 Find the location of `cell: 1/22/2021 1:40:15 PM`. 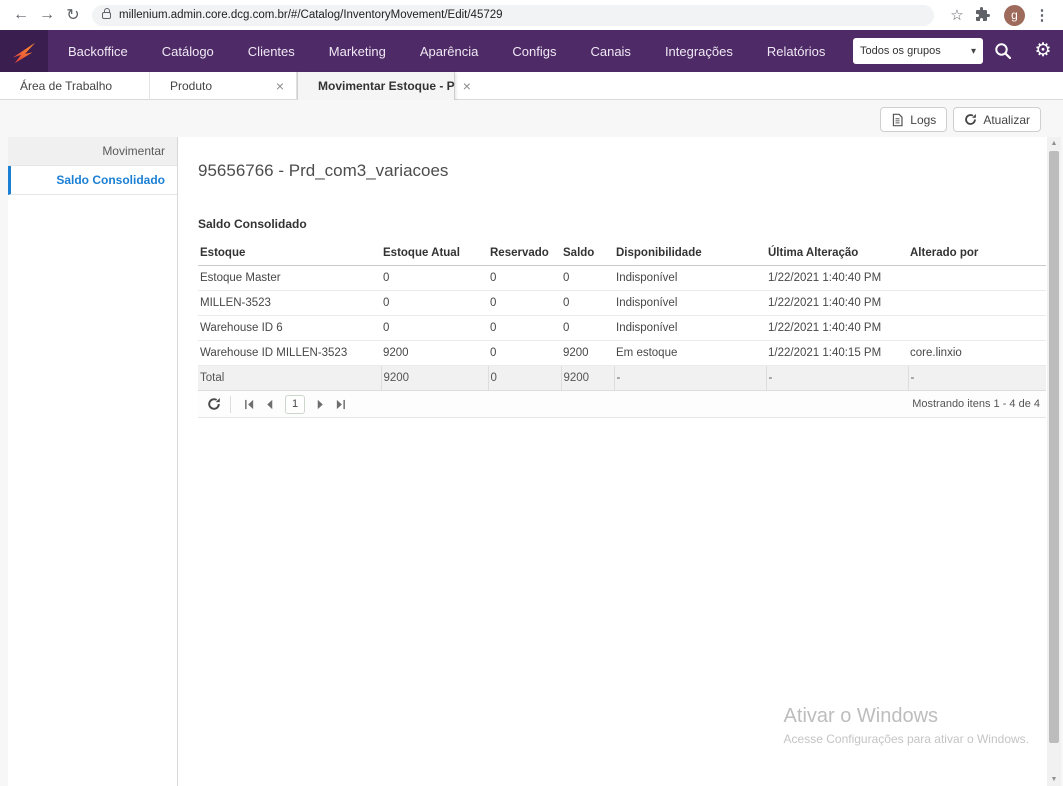

cell: 1/22/2021 1:40:15 PM is located at coordinates (837, 353).